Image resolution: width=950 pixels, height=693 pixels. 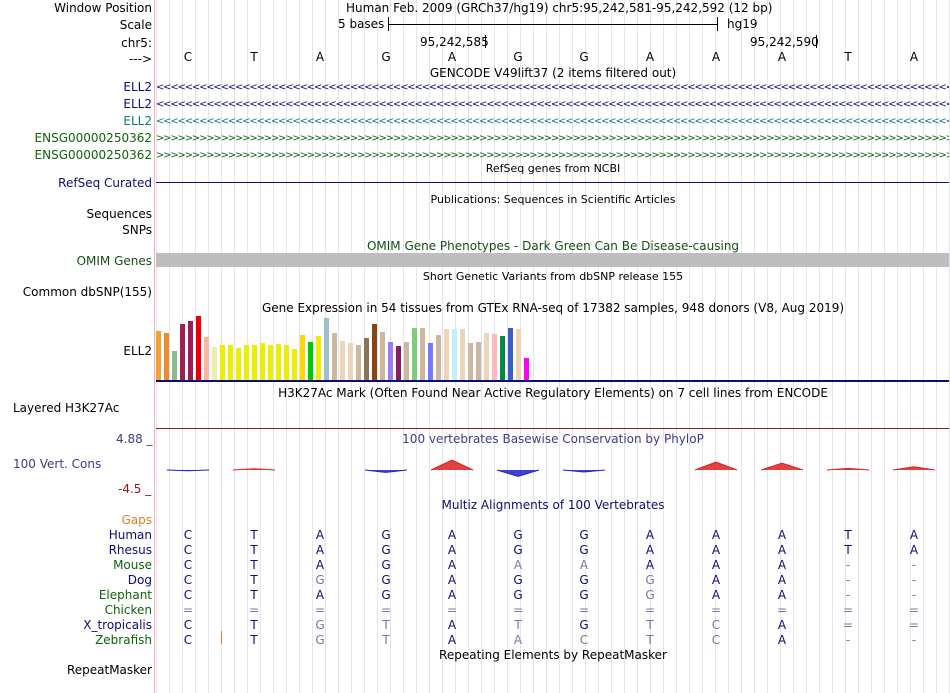 What do you see at coordinates (552, 468) in the screenshot?
I see `conservation-plot` at bounding box center [552, 468].